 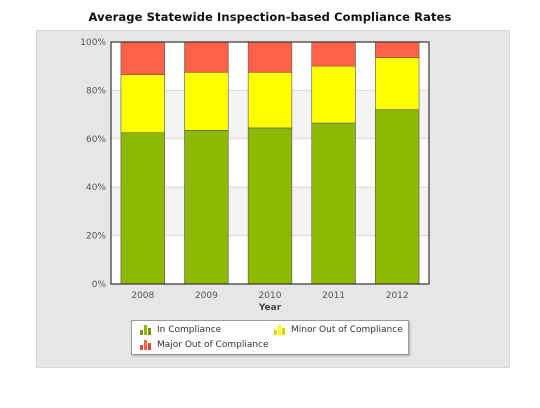 I want to click on legend-label: In Compliance, so click(x=189, y=330).